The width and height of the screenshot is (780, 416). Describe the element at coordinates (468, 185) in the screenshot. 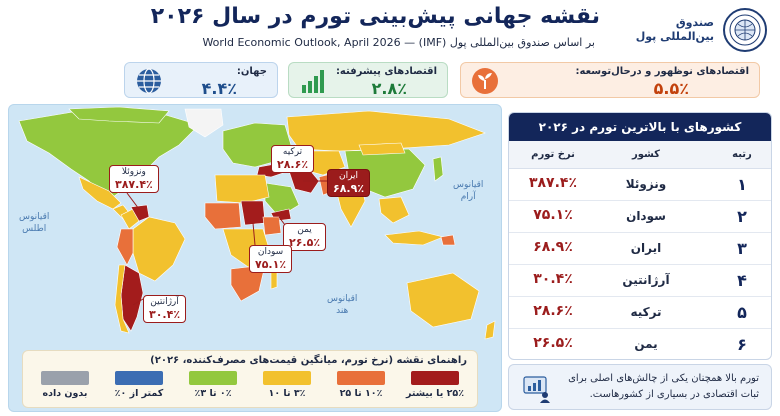

I see `ocean-pacific-line1: اقیانوس` at that location.